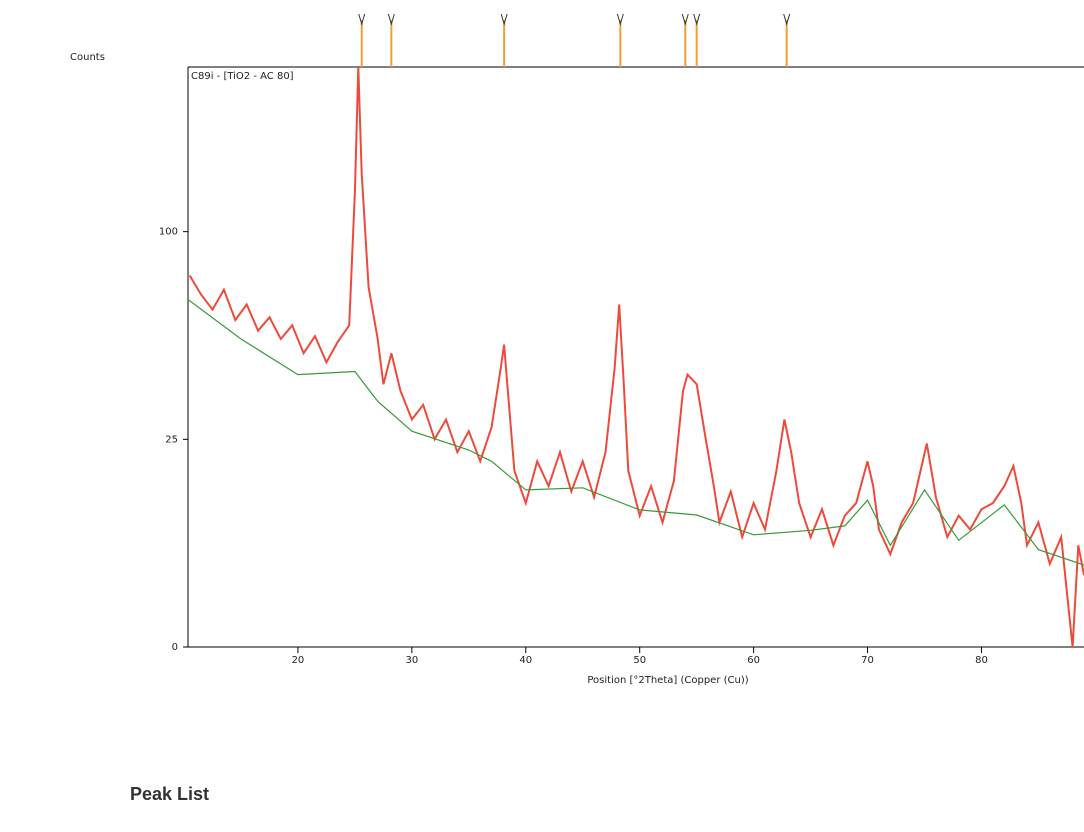 The image size is (1084, 832). What do you see at coordinates (175, 647) in the screenshot?
I see `y-tick-label: 0` at bounding box center [175, 647].